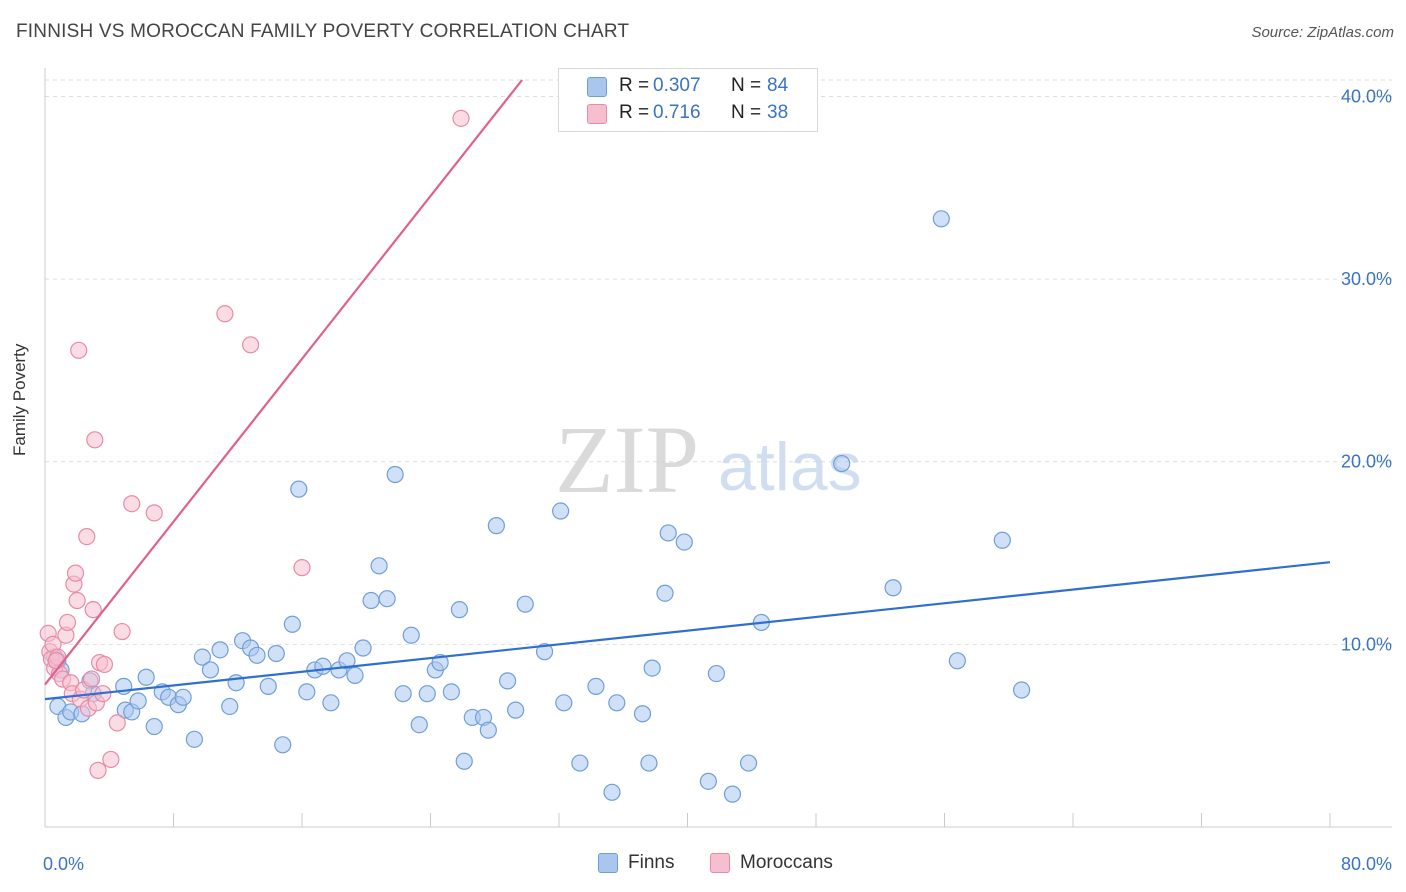  What do you see at coordinates (1366, 370) in the screenshot?
I see `y-tick-labels: 10.0% 20.0% 30.0% 40.0%` at bounding box center [1366, 370].